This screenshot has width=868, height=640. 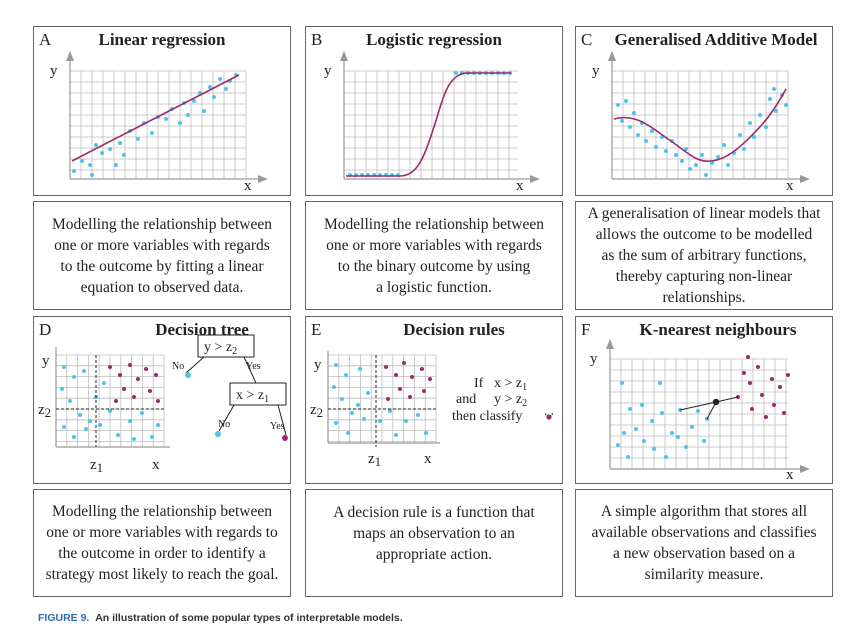 I want to click on panel-c: C Generalised Additive Model y x, so click(x=704, y=111).